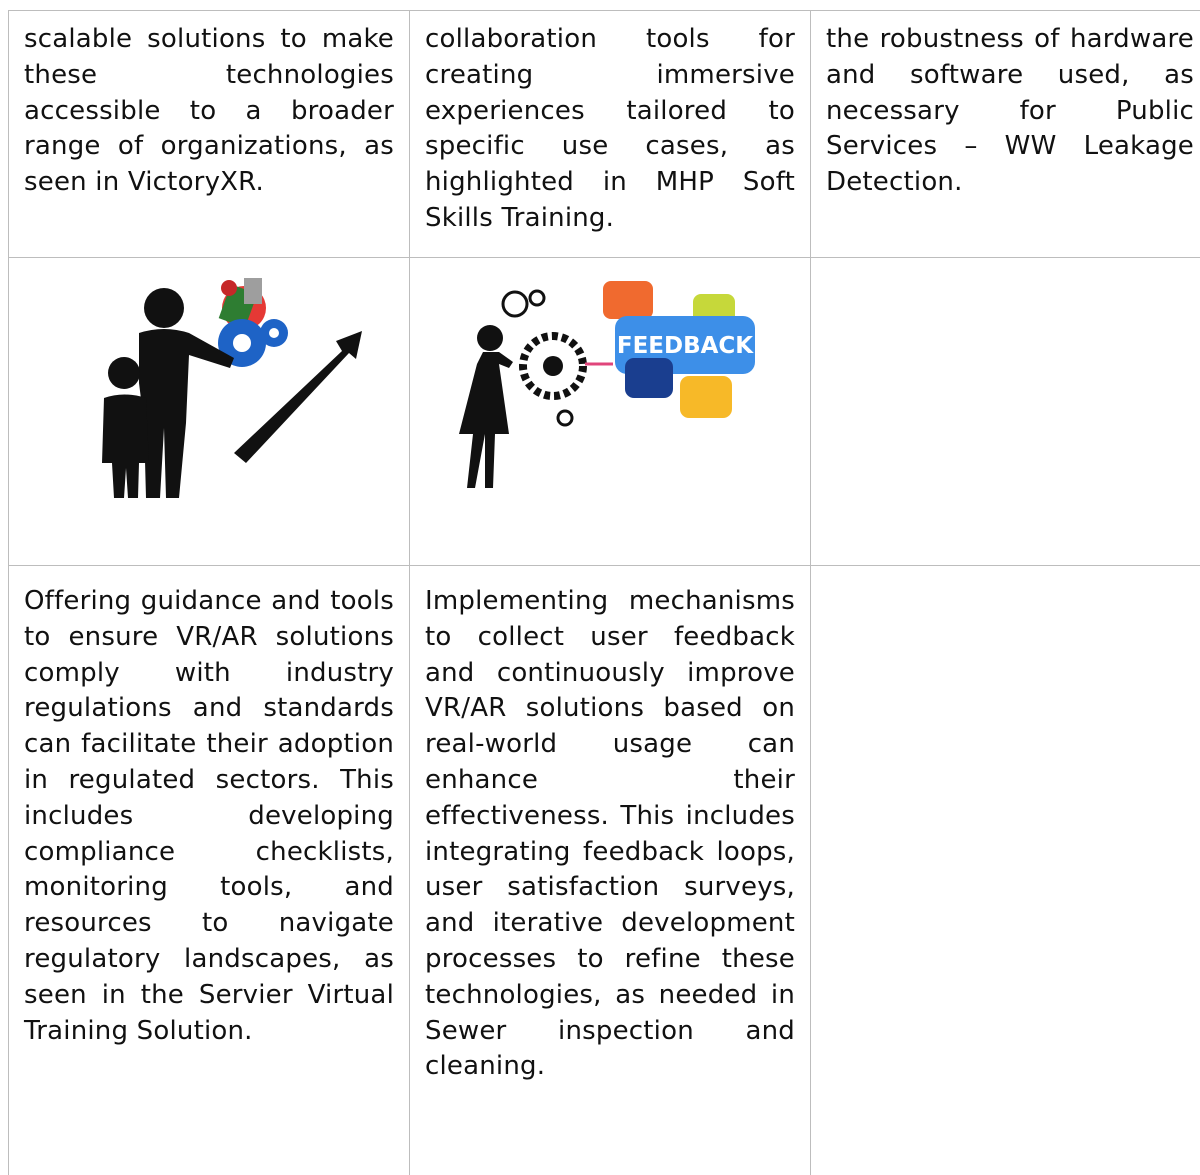 This screenshot has width=1200, height=1175. Describe the element at coordinates (607, 384) in the screenshot. I see `feedback-illustration: FEEDBACK` at that location.